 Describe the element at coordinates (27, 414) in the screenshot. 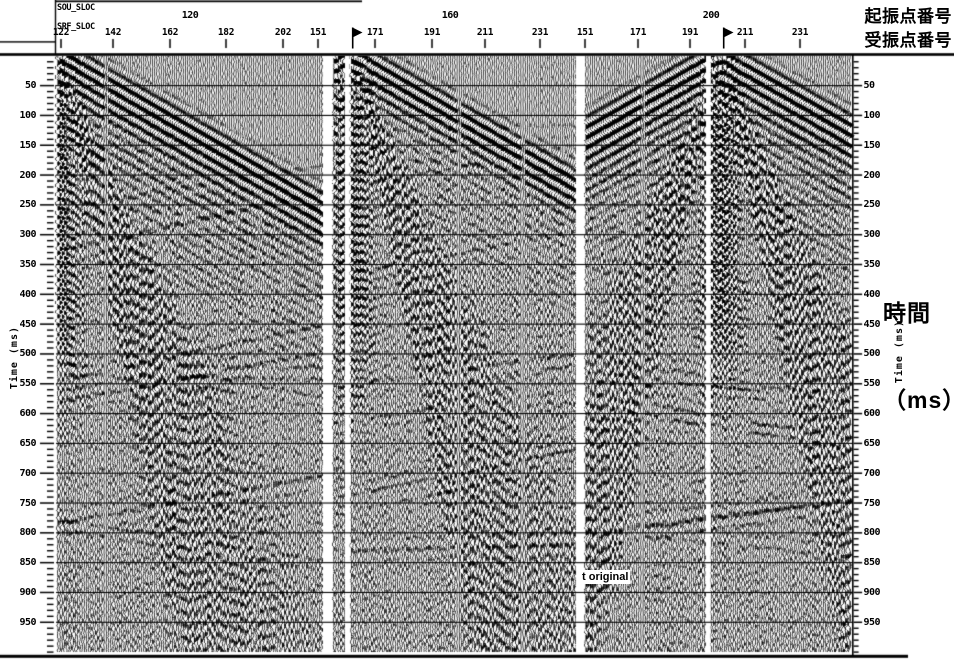

I see `left-axis-tick-label: 600` at that location.